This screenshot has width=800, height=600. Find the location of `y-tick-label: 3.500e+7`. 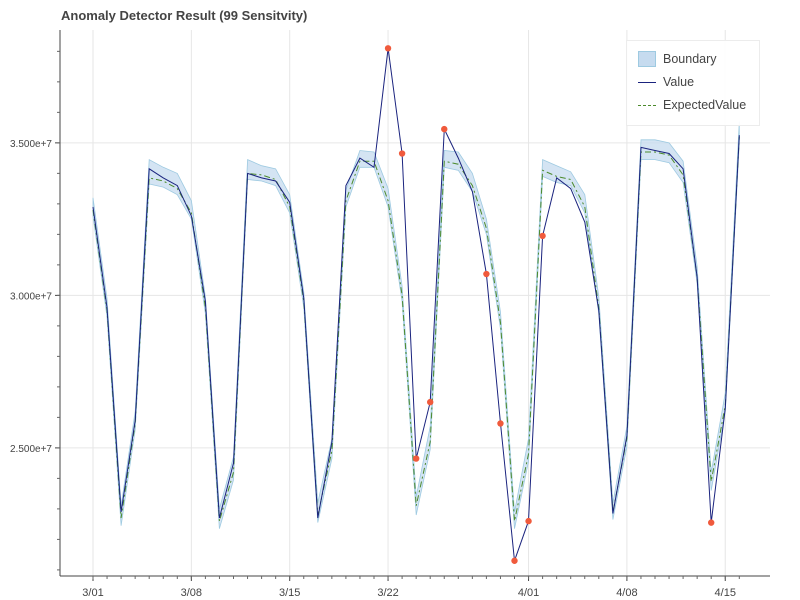

y-tick-label: 3.500e+7 is located at coordinates (31, 144).